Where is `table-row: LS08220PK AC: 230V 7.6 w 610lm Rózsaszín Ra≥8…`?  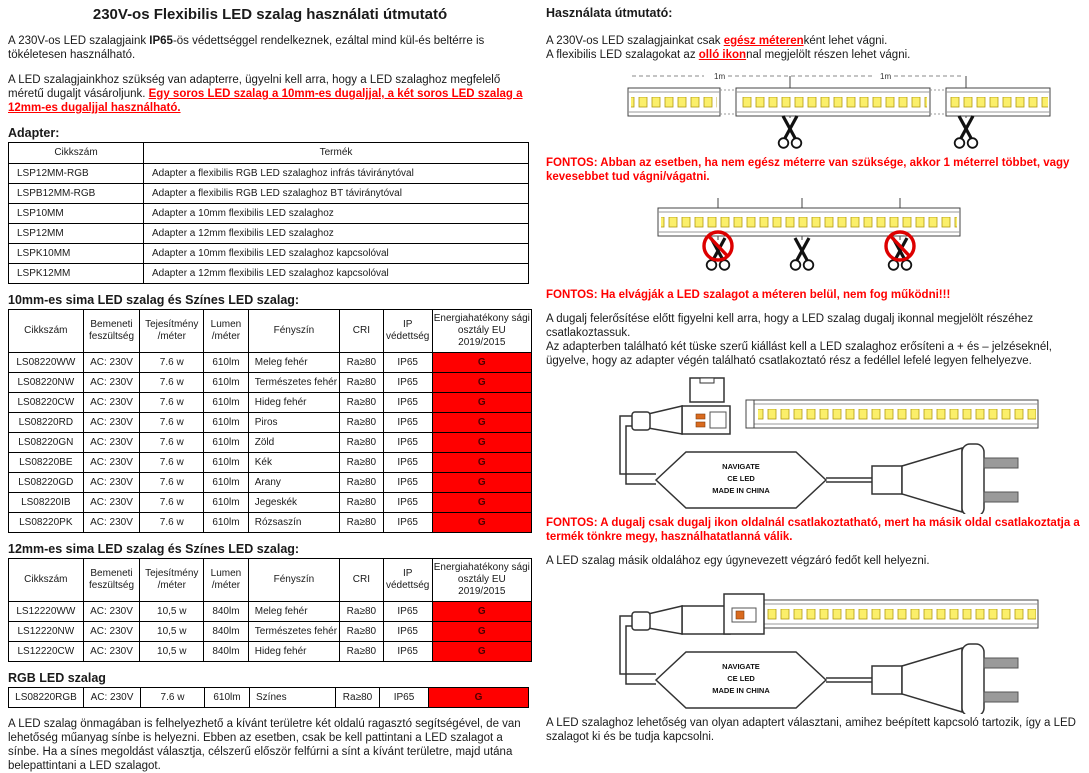
table-row: LS08220PK AC: 230V 7.6 w 610lm Rózsaszín Ra≥8… is located at coordinates (270, 522).